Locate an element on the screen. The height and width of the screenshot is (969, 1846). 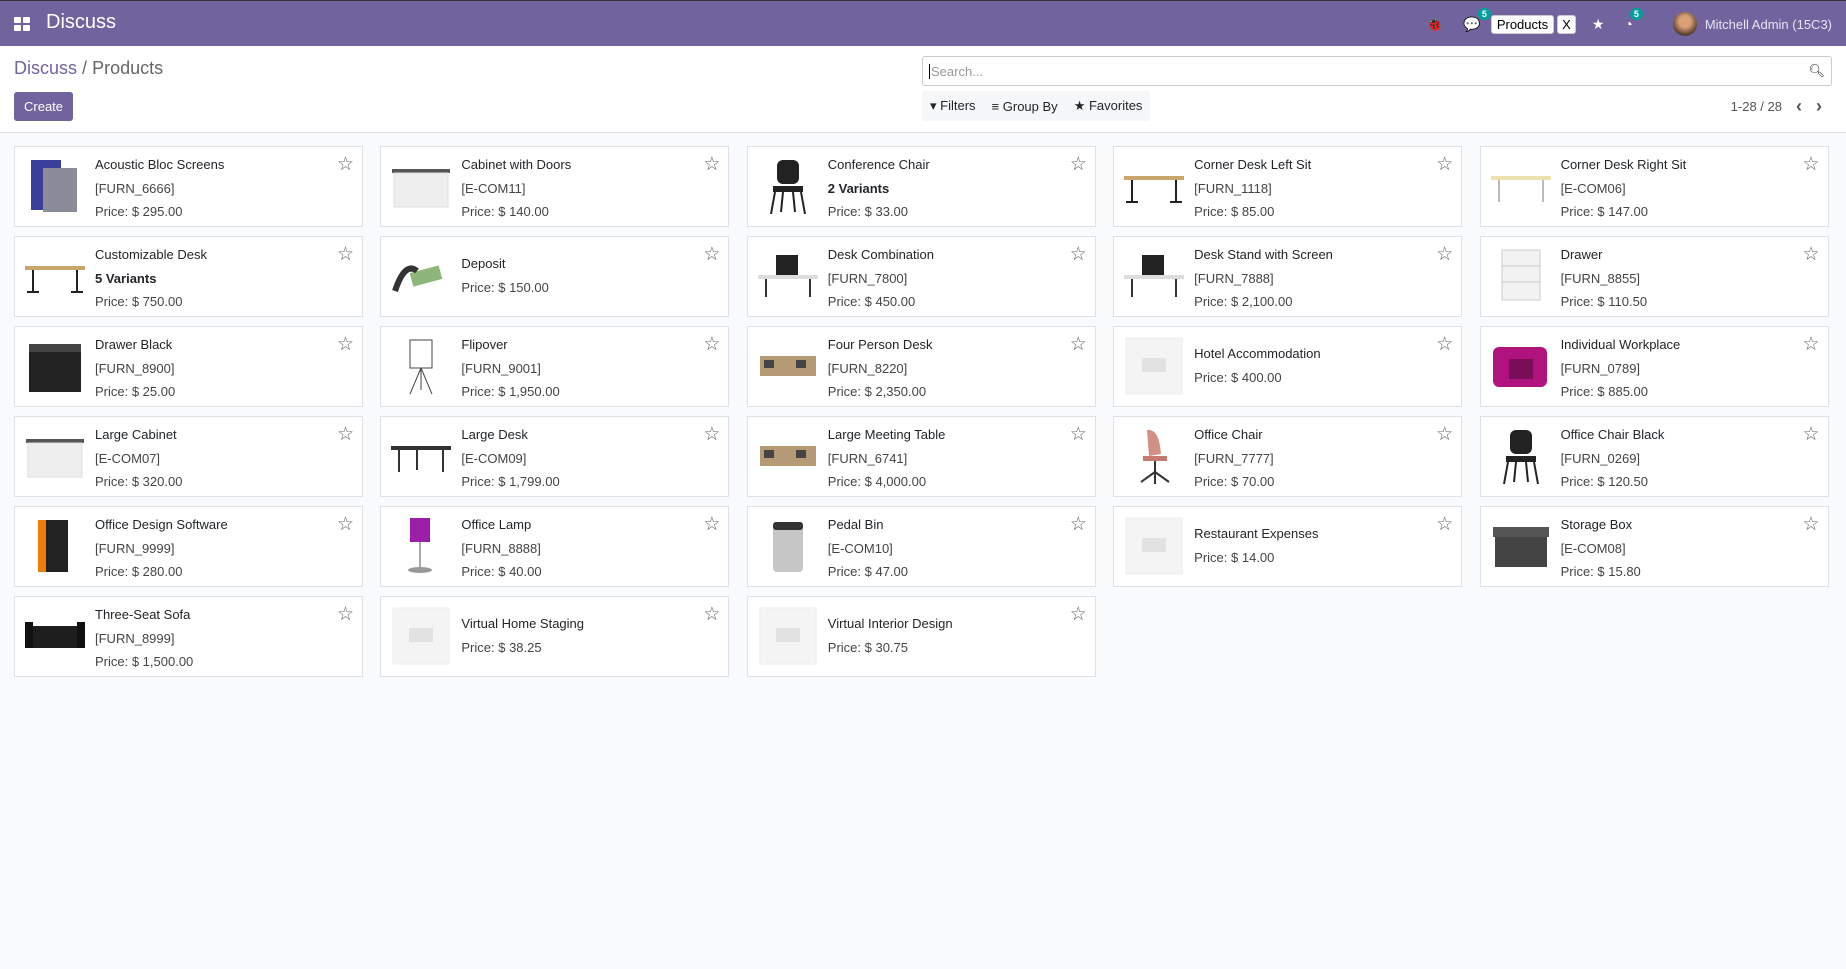
debug-bug-icon: 🐞 is located at coordinates (1434, 23).